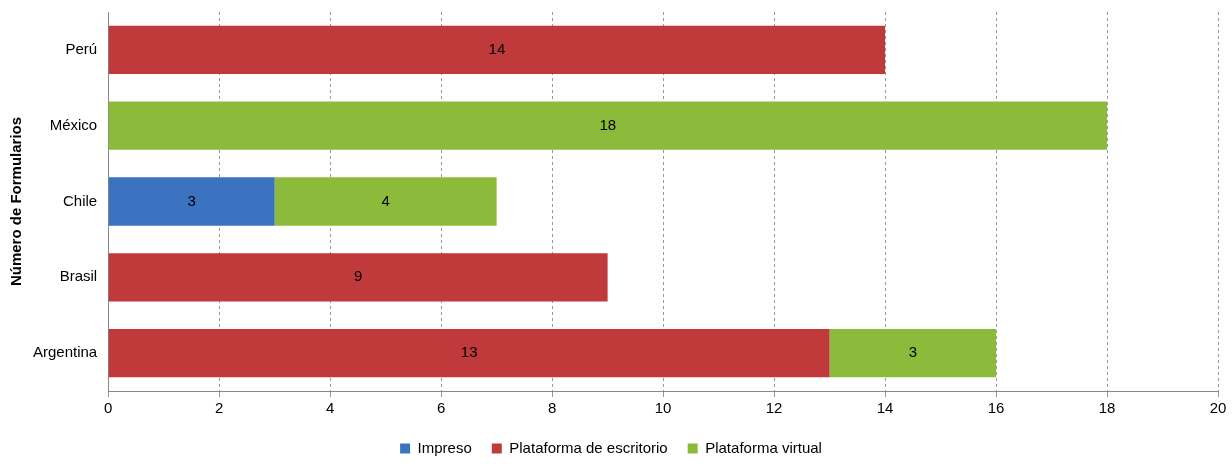 Image resolution: width=1232 pixels, height=466 pixels. I want to click on x-tick-label: 20, so click(1218, 408).